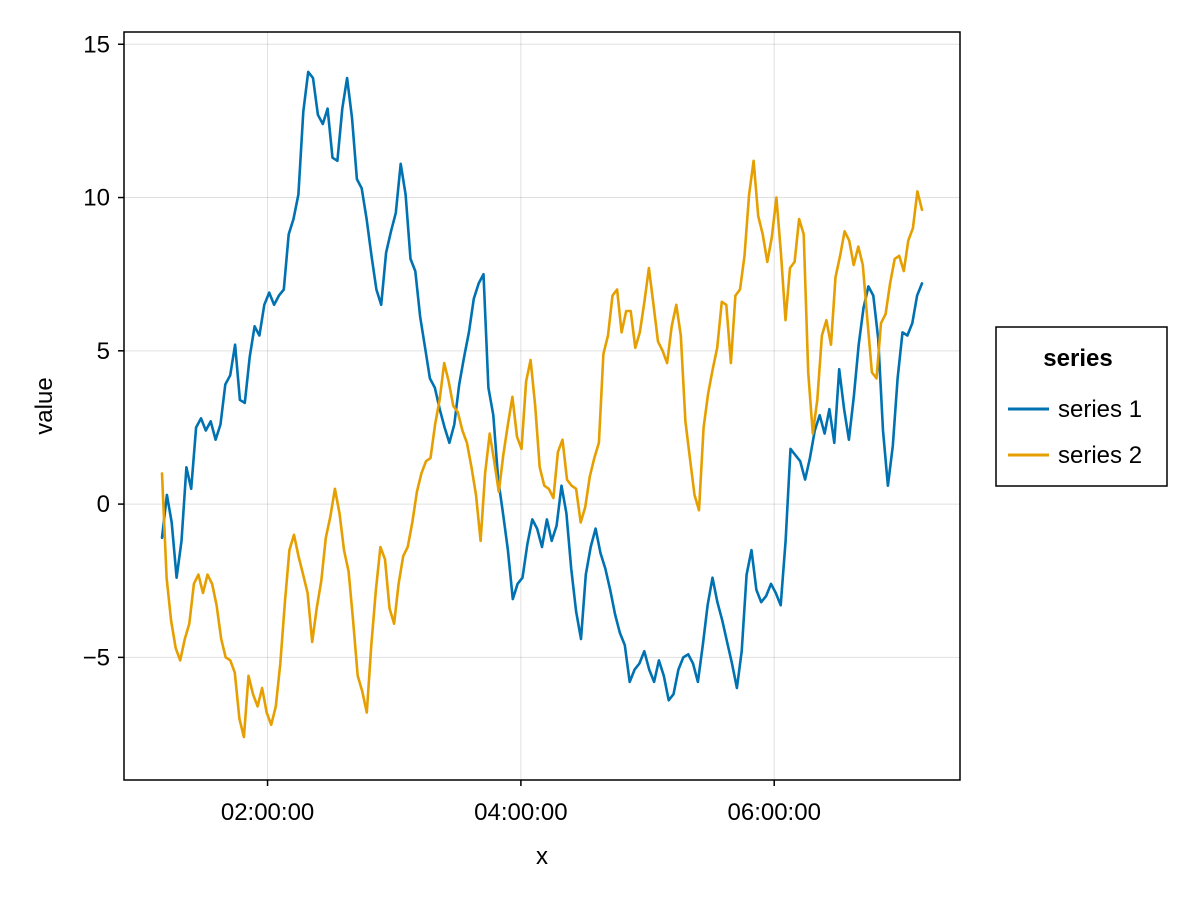 The height and width of the screenshot is (905, 1200). Describe the element at coordinates (44, 405) in the screenshot. I see `y-axis-label: value` at that location.